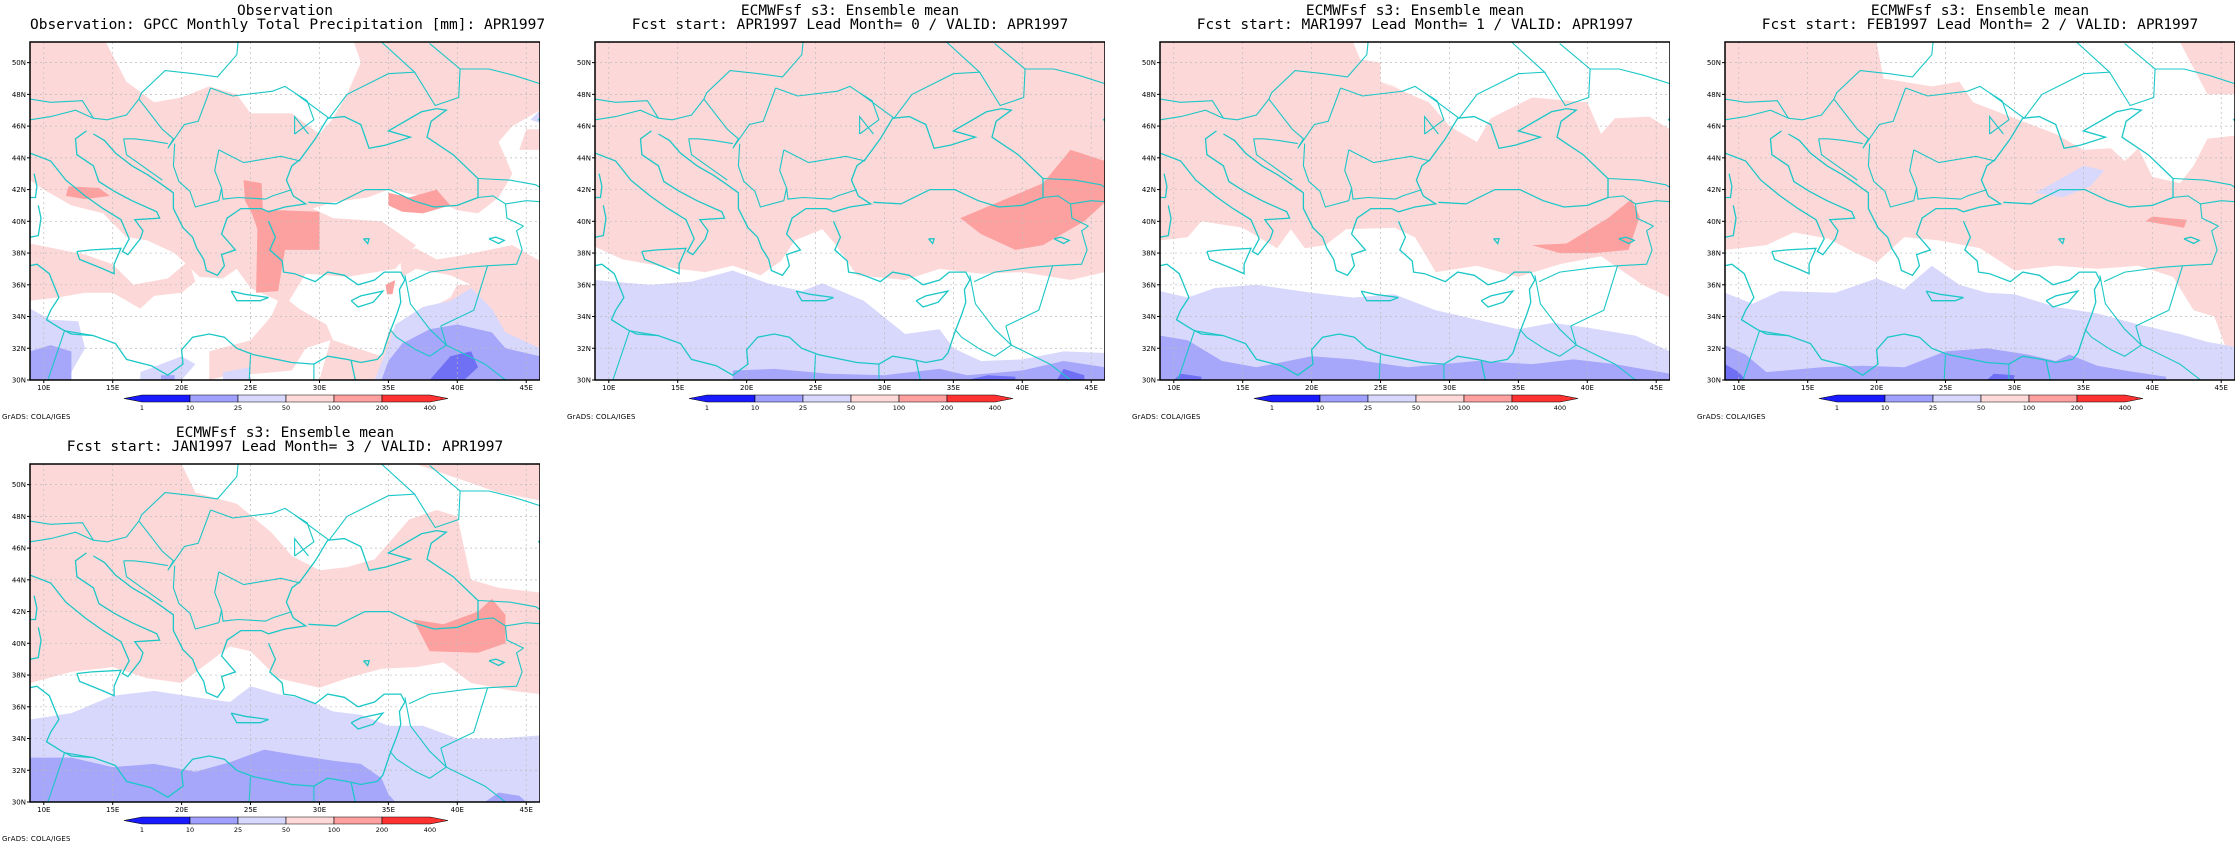 The image size is (2240, 843). I want to click on lat-tick-label: 34N, so click(1714, 317).